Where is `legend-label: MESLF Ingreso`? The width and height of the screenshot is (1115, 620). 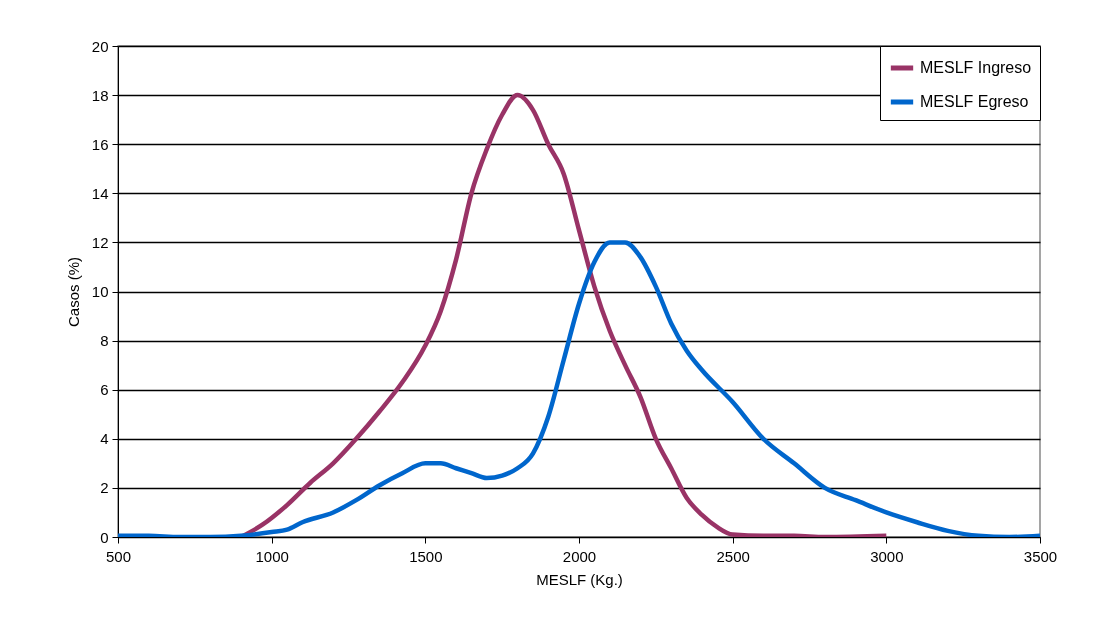 legend-label: MESLF Ingreso is located at coordinates (976, 67).